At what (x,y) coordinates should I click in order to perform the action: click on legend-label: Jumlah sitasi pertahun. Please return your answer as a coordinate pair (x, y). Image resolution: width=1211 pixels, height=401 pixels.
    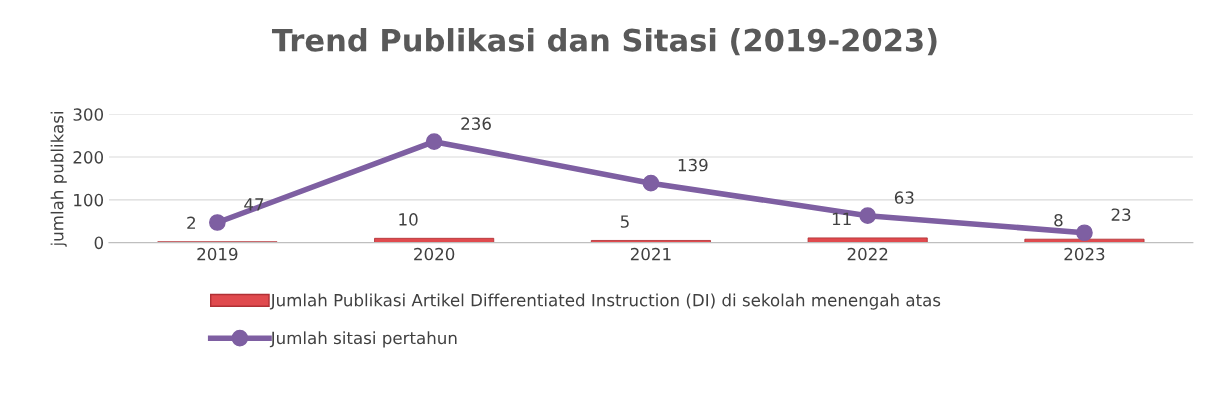
    Looking at the image, I should click on (363, 339).